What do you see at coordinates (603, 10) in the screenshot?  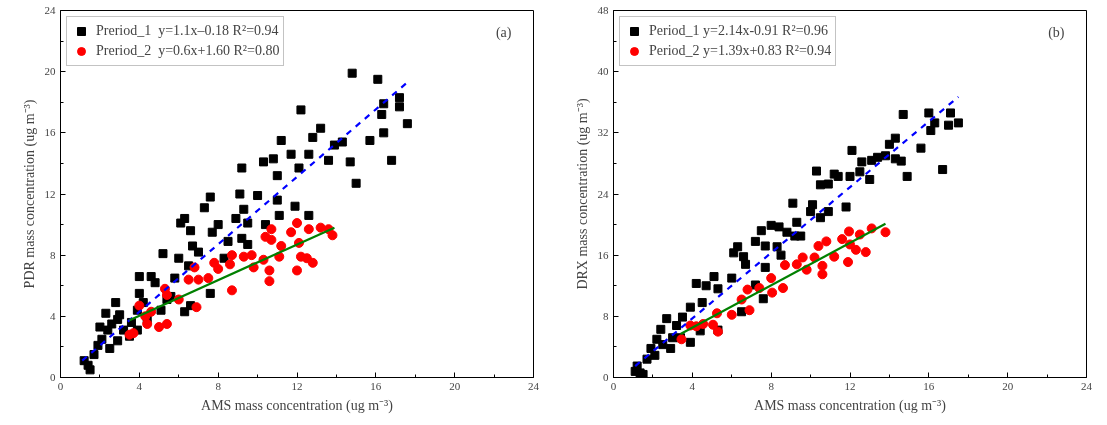 I see `y-tick-label: 48` at bounding box center [603, 10].